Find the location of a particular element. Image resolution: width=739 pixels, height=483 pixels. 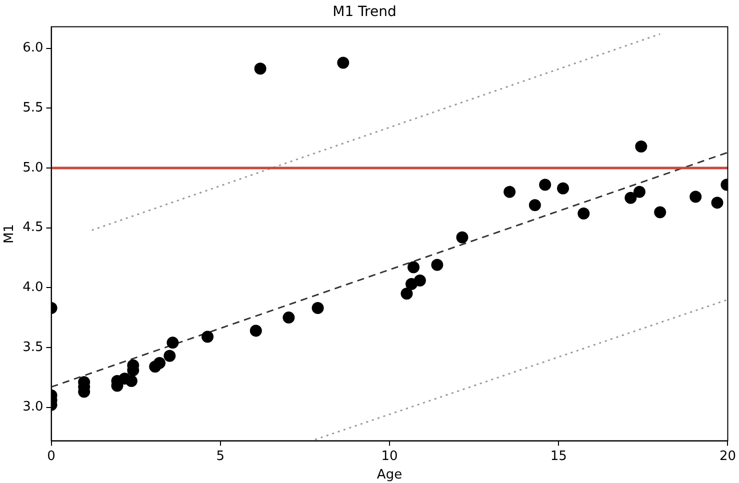

x-tick-label: 5 is located at coordinates (220, 456).